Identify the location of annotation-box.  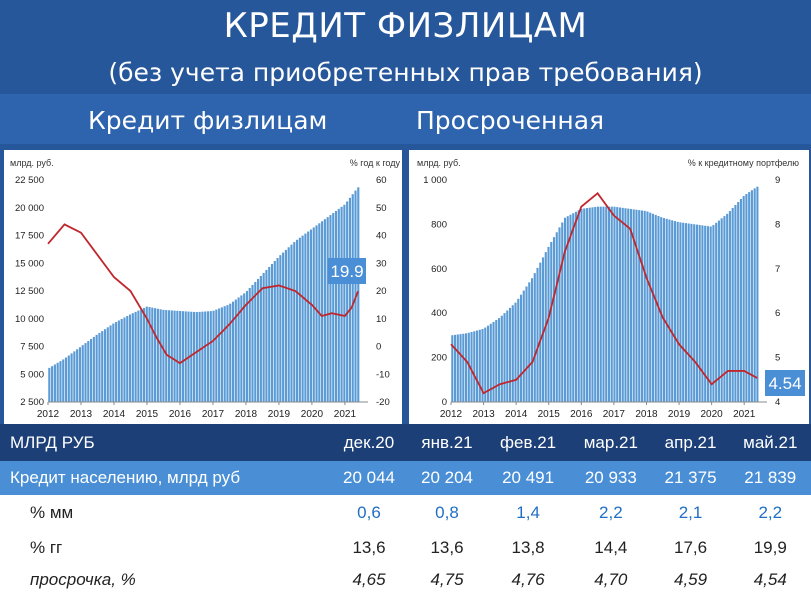
(785, 383).